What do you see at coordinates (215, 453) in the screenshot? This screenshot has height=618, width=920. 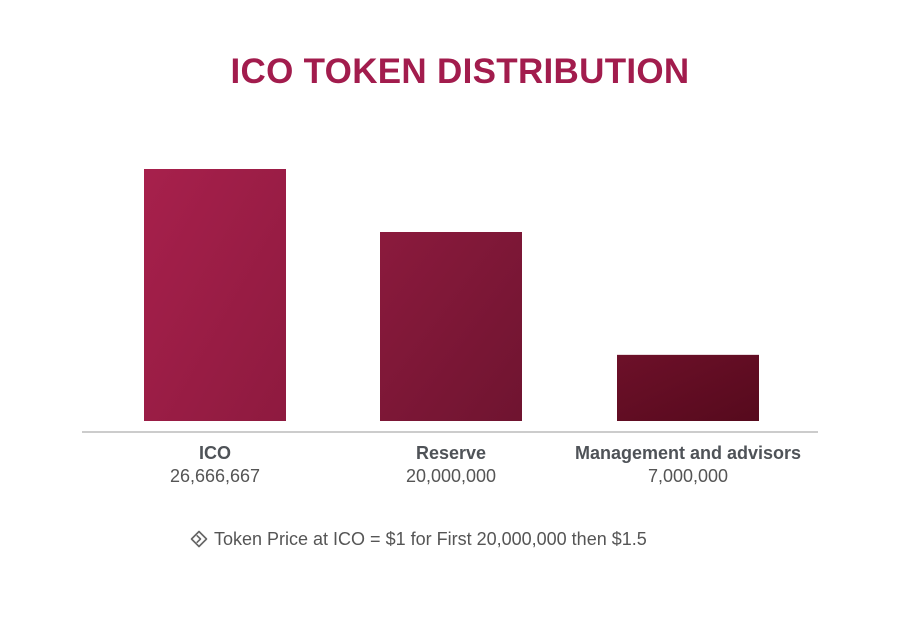 I see `category-label-0: ICO` at bounding box center [215, 453].